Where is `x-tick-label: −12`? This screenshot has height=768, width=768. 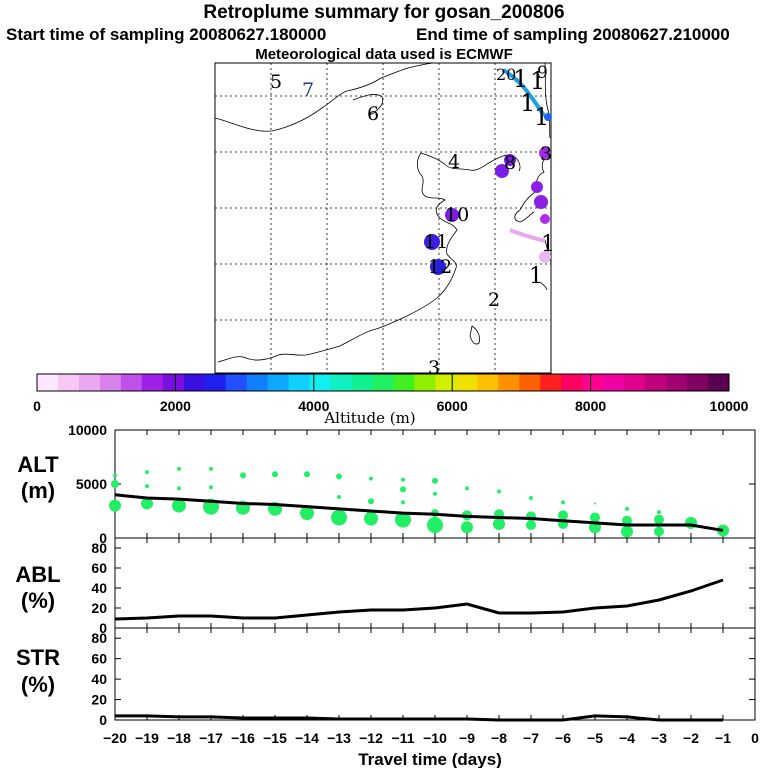 x-tick-label: −12 is located at coordinates (371, 738).